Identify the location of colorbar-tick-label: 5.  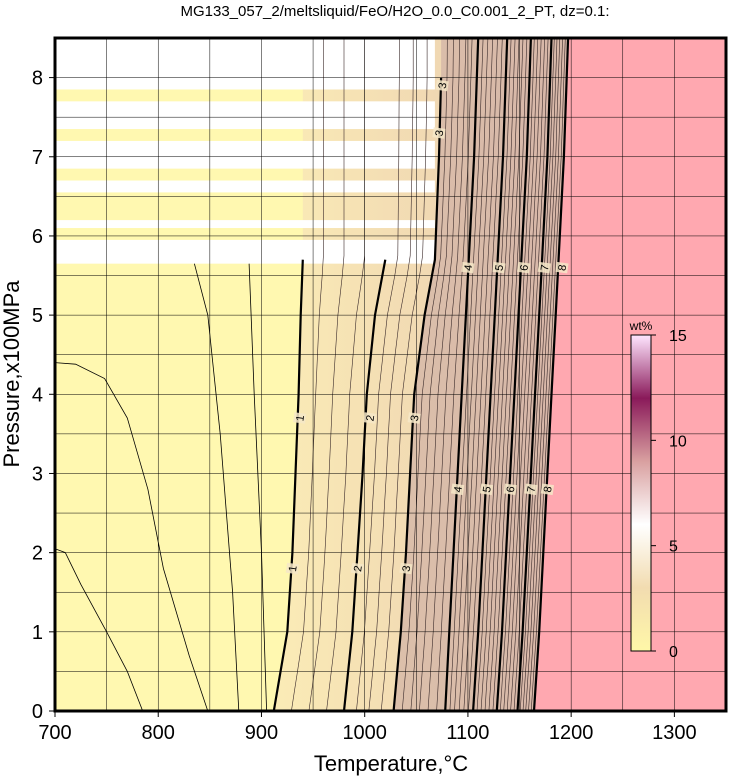
(673, 547).